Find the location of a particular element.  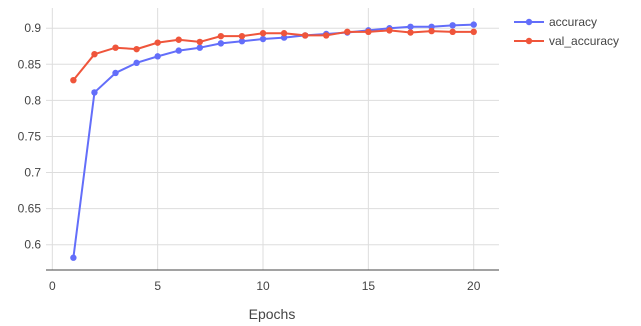

y-tick-label: 0.8 is located at coordinates (32, 100).